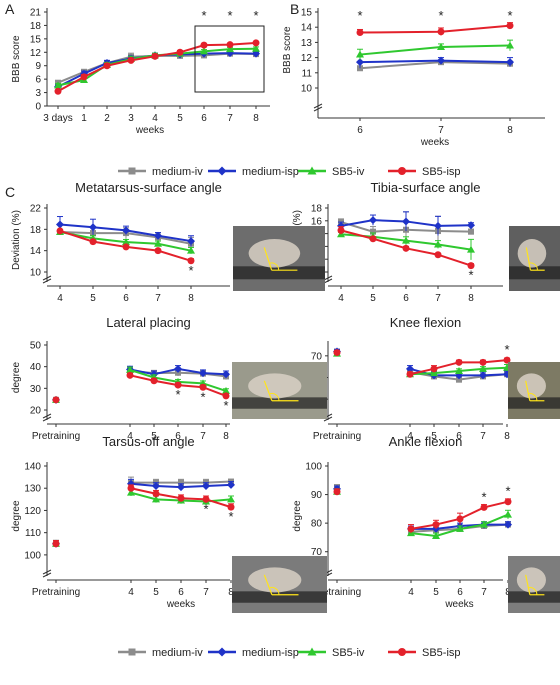 The width and height of the screenshot is (560, 685). What do you see at coordinates (36, 53) in the screenshot?
I see `y-tick-label: 12` at bounding box center [36, 53].